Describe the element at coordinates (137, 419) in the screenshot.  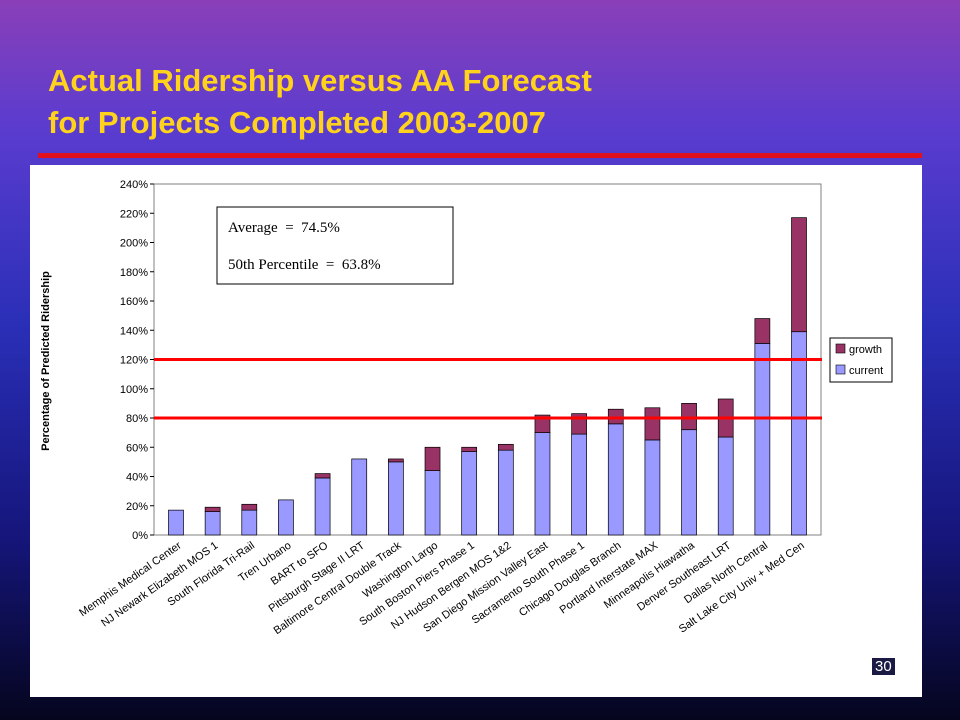
I see `y-tick-label: 80%` at that location.